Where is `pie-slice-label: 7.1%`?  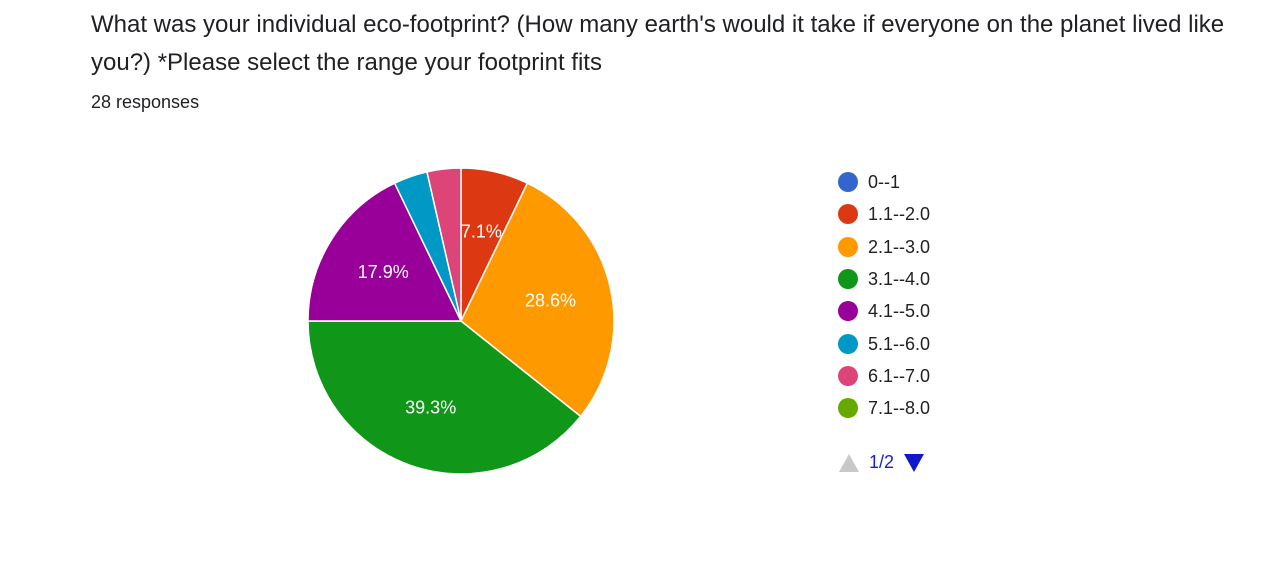
pie-slice-label: 7.1% is located at coordinates (481, 232).